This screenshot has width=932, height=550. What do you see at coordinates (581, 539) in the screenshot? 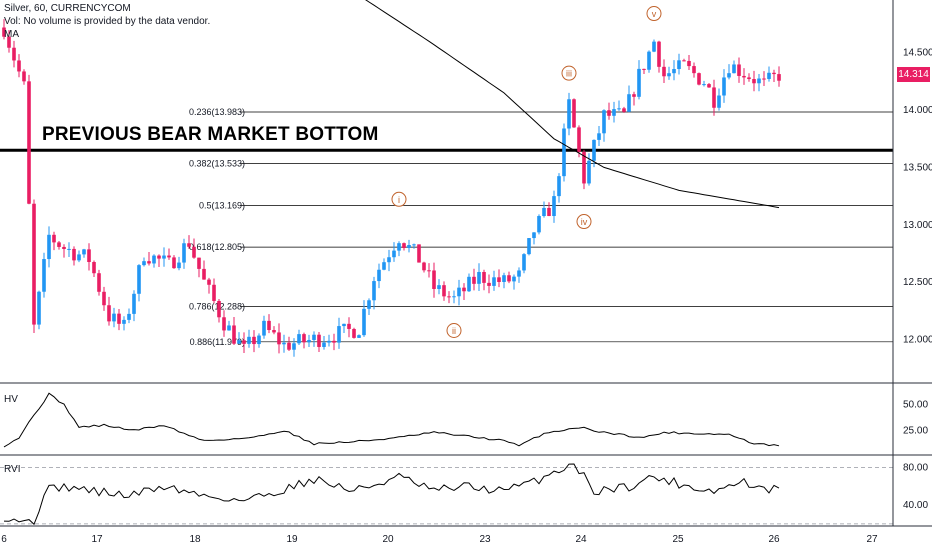
I see `time-tick-label: 24` at bounding box center [581, 539].